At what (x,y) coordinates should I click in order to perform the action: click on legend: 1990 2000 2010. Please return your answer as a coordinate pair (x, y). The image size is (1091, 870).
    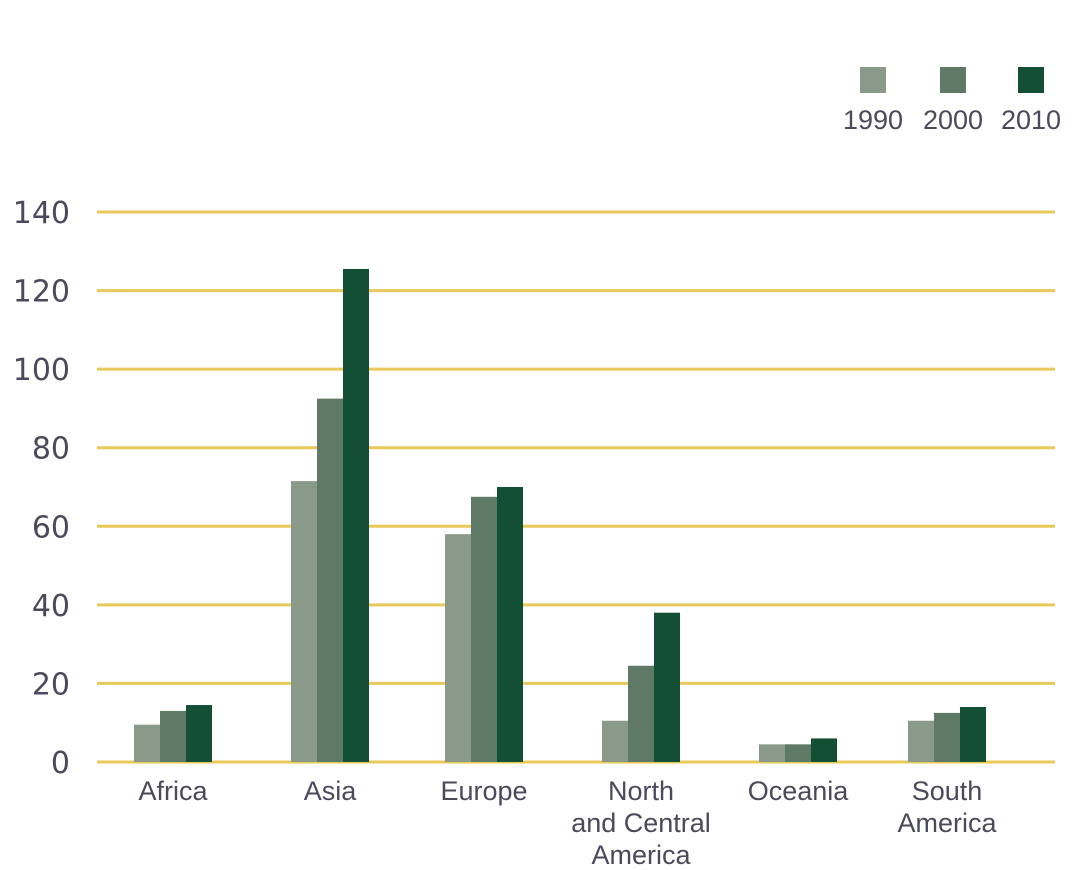
    Looking at the image, I should click on (952, 101).